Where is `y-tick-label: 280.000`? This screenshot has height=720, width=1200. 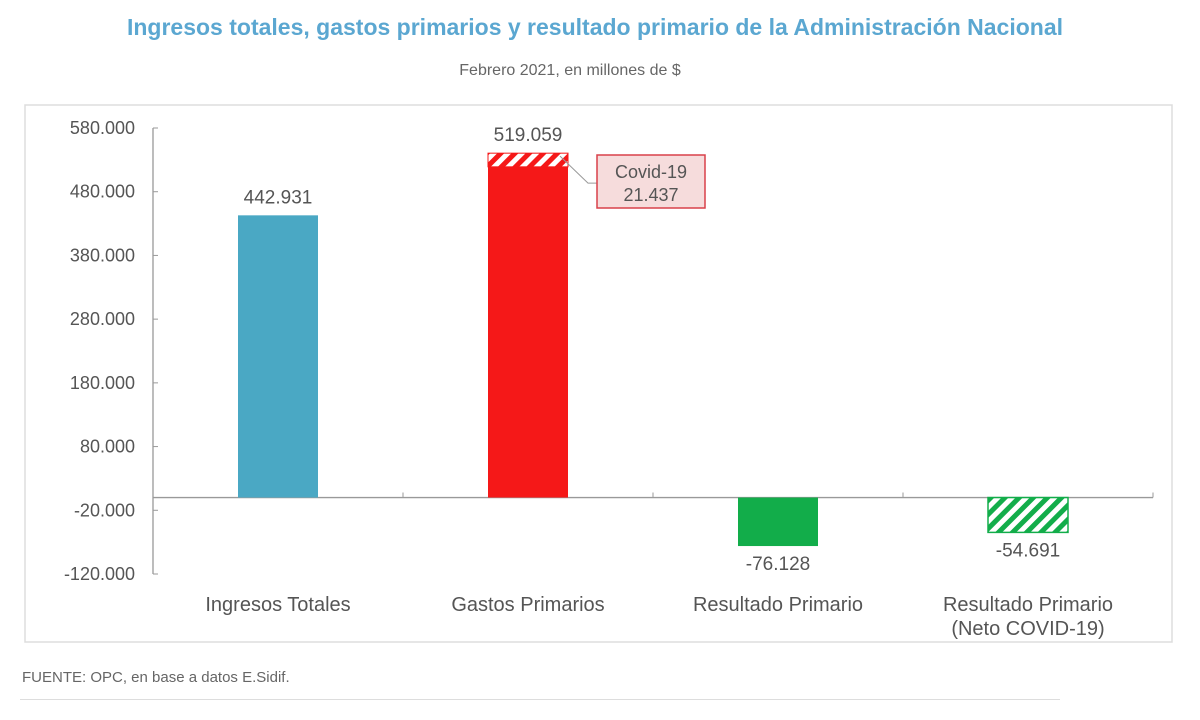
y-tick-label: 280.000 is located at coordinates (102, 319).